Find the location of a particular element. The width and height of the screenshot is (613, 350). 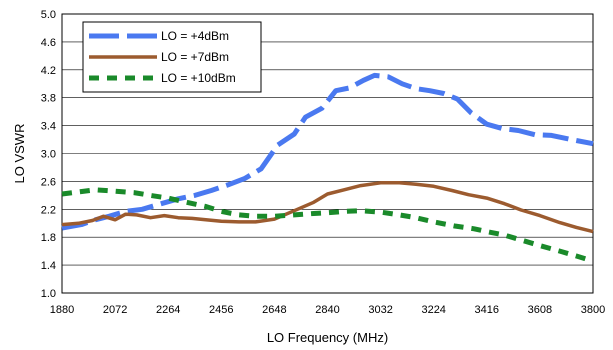

x-tick-label: 2264 is located at coordinates (168, 310).